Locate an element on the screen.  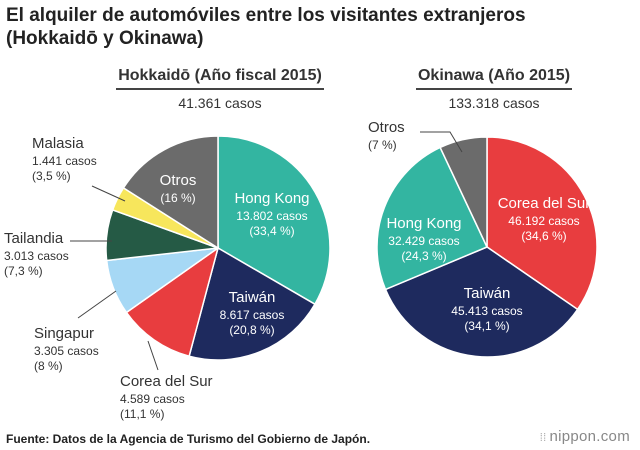
hokkaido-total: 41.361 casos is located at coordinates (220, 103).